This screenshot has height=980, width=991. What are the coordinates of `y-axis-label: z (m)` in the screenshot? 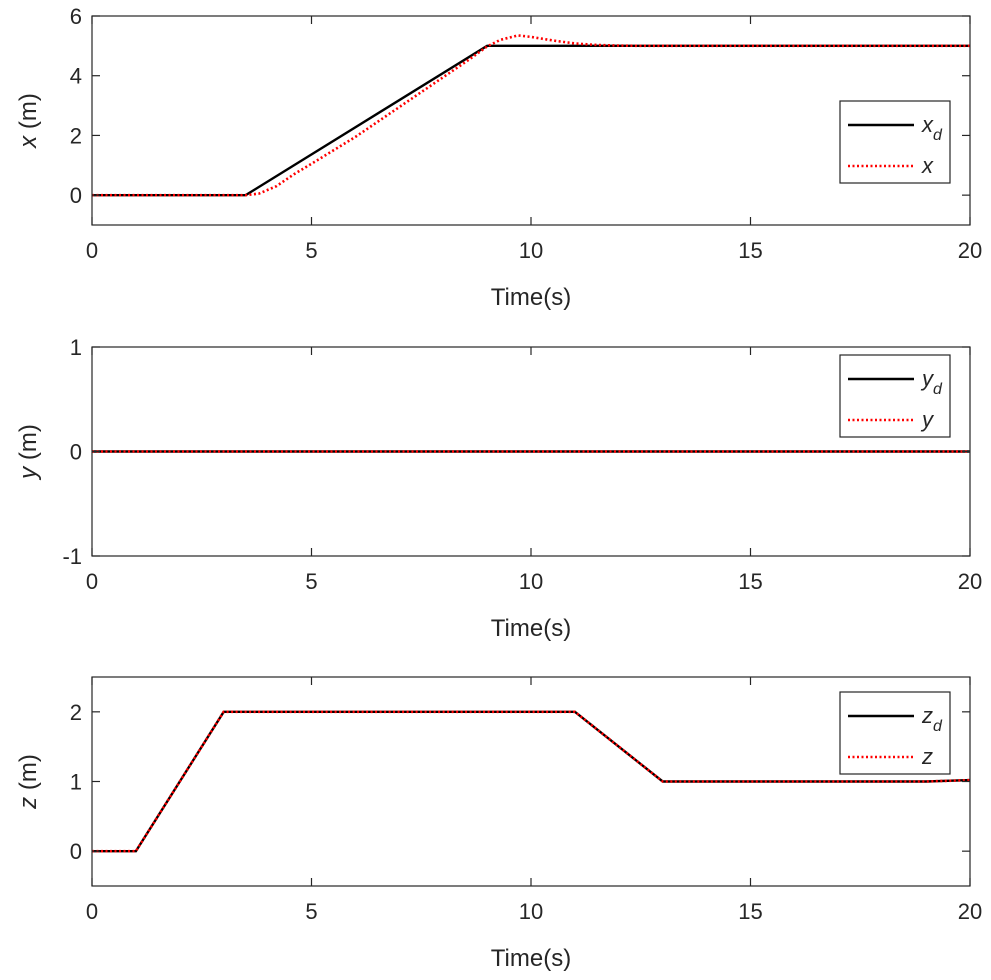 It's located at (28, 782).